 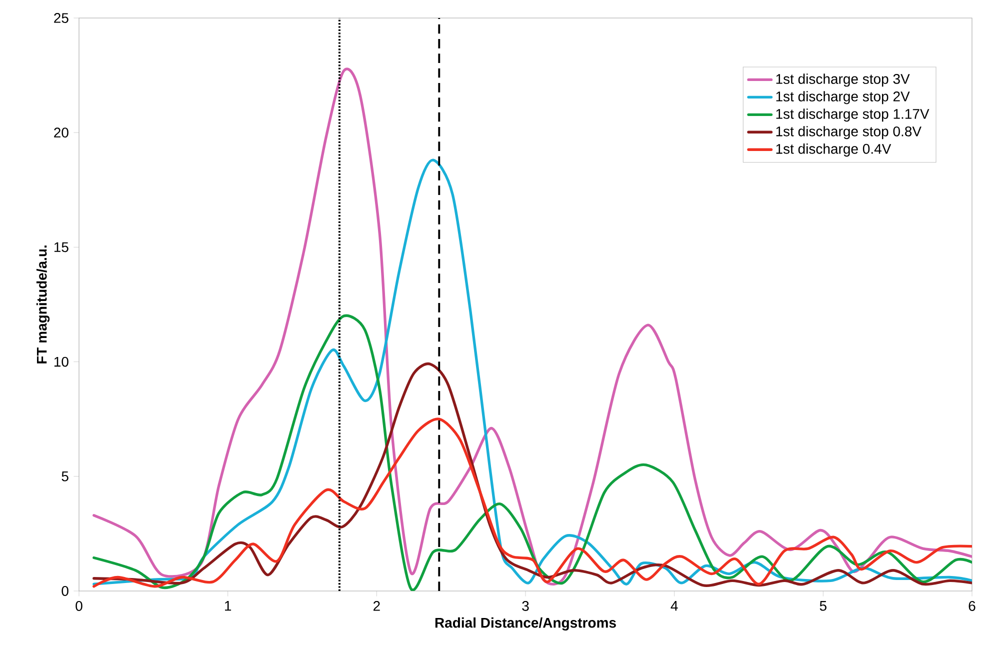 What do you see at coordinates (849, 133) in the screenshot?
I see `legend-label: 1st discharge stop 0.8V` at bounding box center [849, 133].